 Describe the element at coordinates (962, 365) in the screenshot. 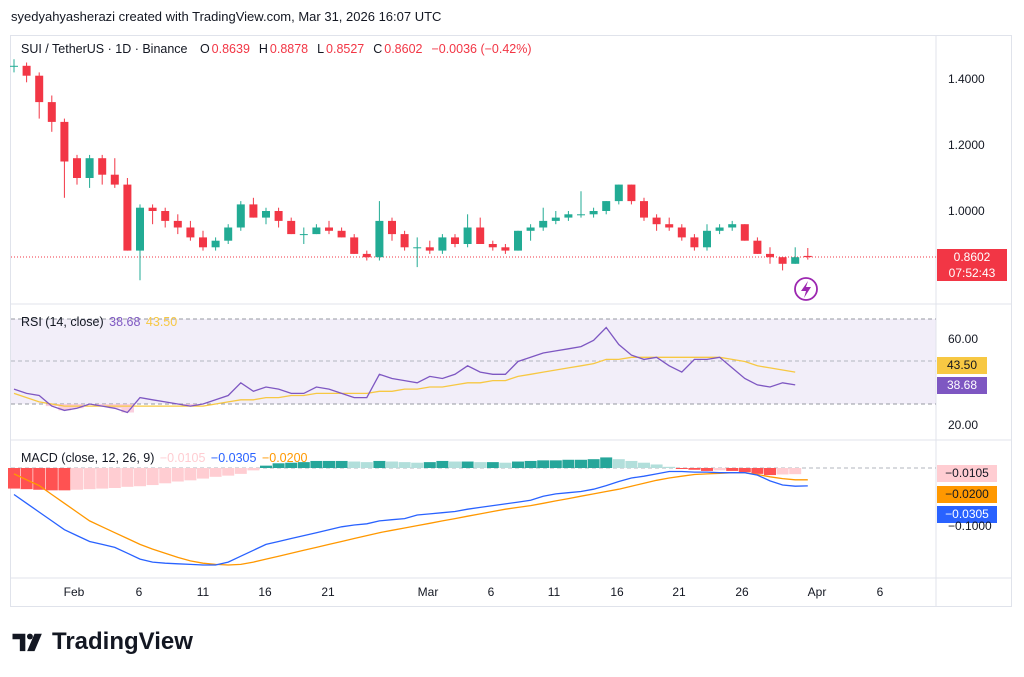

I see `rsi-ma-tag: 43.50` at that location.